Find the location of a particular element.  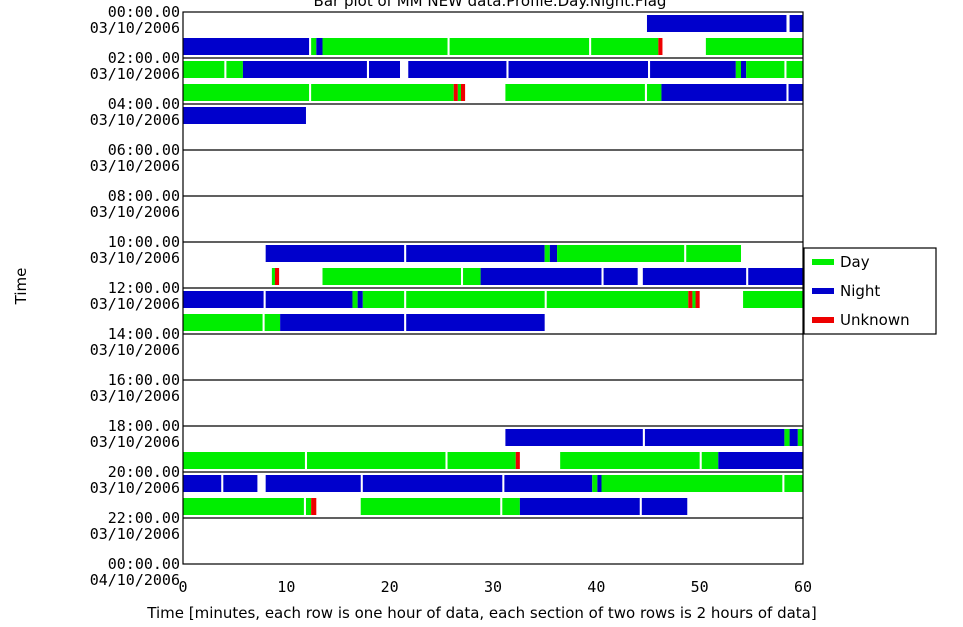

legend-items: Day Night Unknown is located at coordinates (861, 291).